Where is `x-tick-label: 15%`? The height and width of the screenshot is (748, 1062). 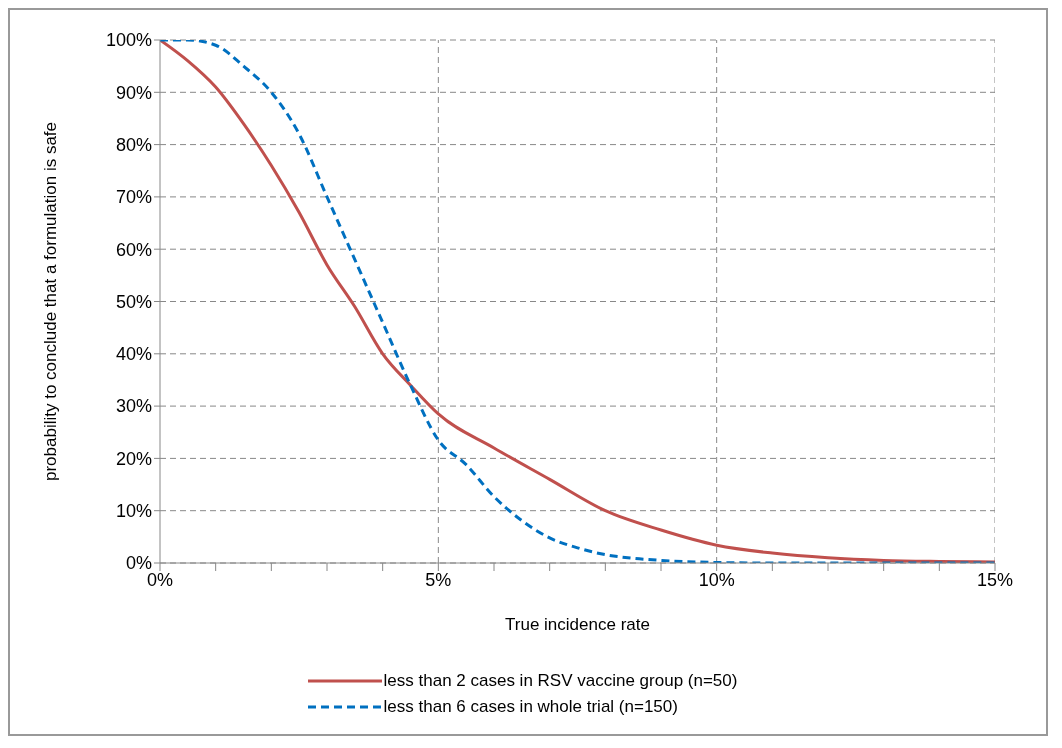 x-tick-label: 15% is located at coordinates (995, 579).